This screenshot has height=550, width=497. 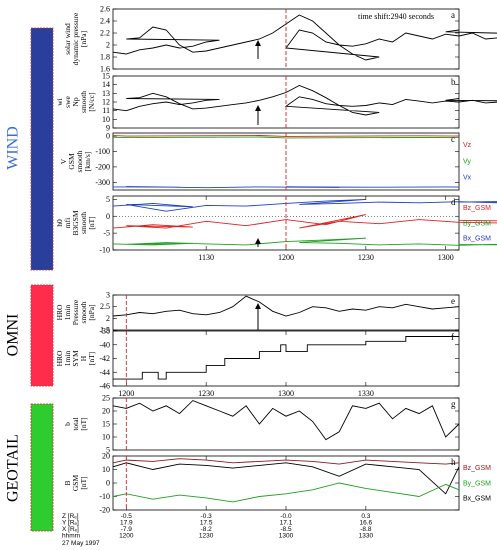 What do you see at coordinates (453, 202) in the screenshot?
I see `panel-letter: d` at bounding box center [453, 202].